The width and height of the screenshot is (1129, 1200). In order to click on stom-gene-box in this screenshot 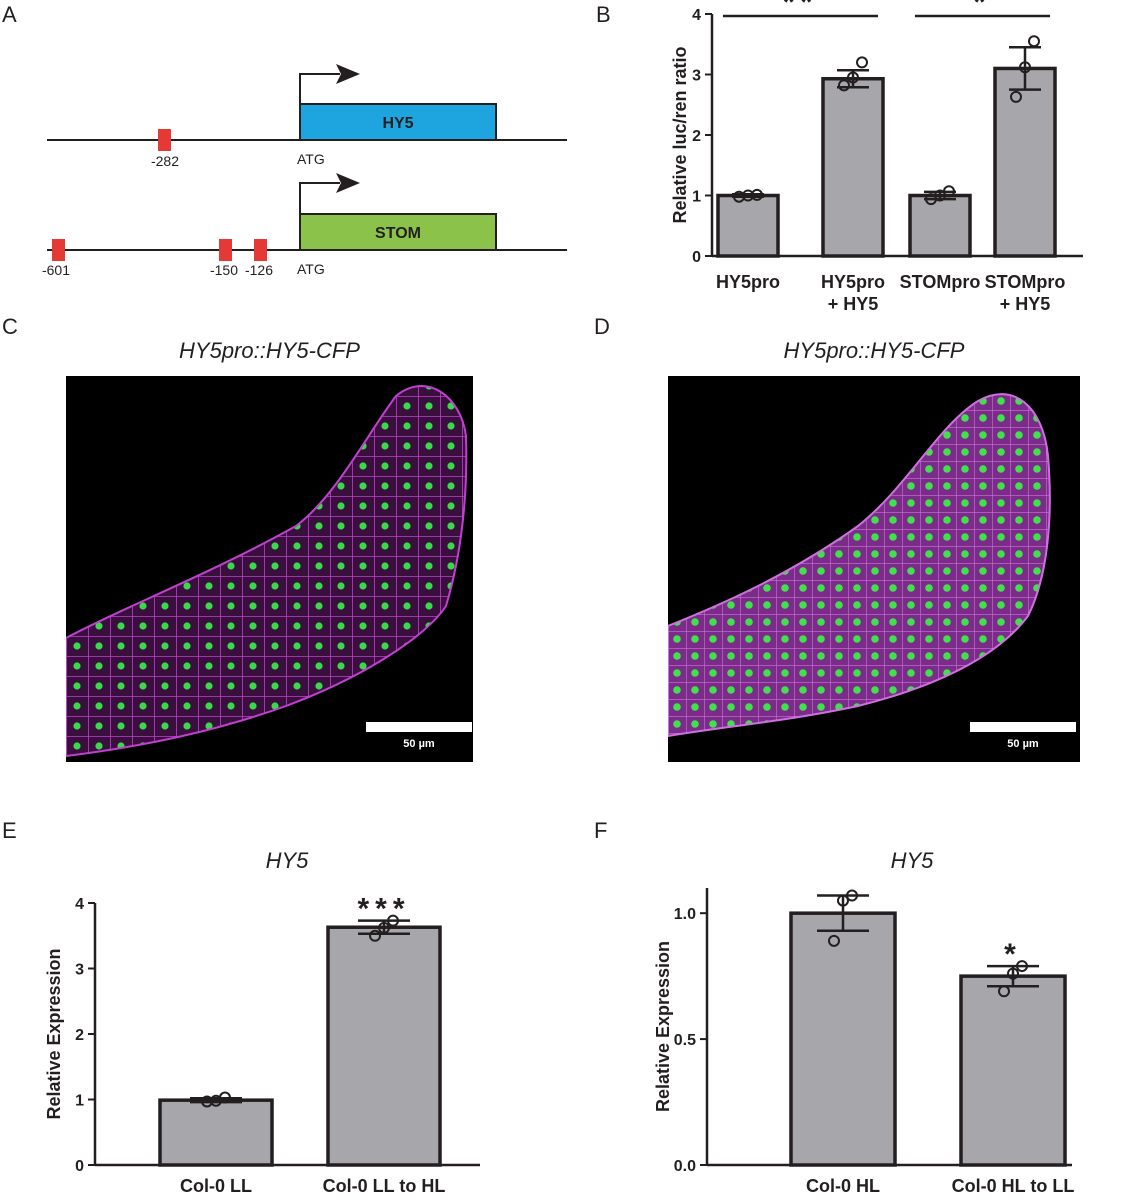, I will do `click(398, 232)`.